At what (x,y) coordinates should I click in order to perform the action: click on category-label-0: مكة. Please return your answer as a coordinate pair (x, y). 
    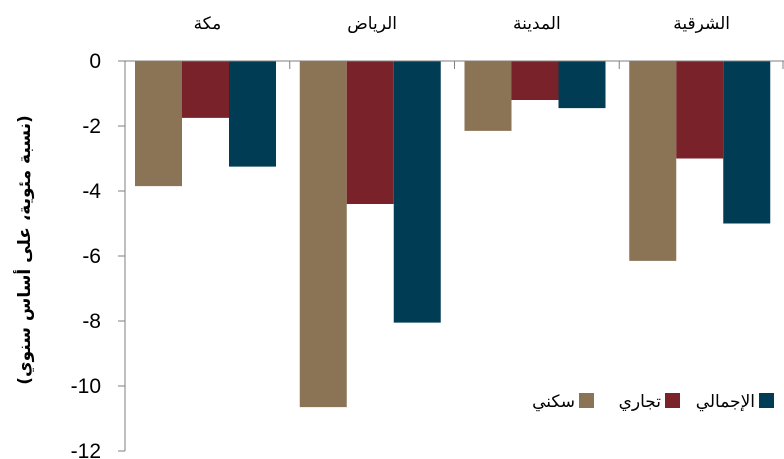
    Looking at the image, I should click on (208, 24).